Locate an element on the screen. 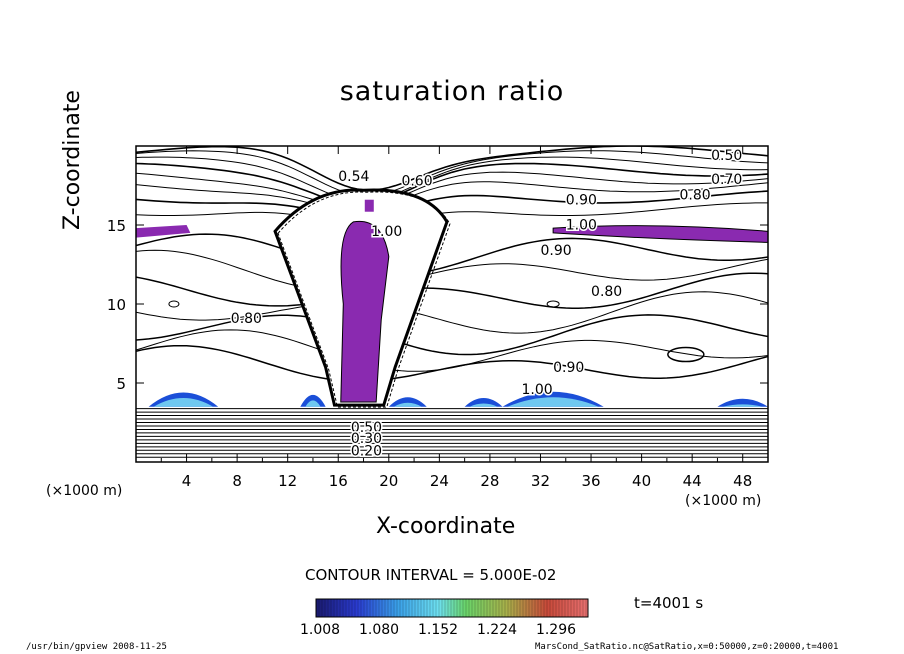 This screenshot has height=654, width=904. contour-label: 0.20 is located at coordinates (366, 452).